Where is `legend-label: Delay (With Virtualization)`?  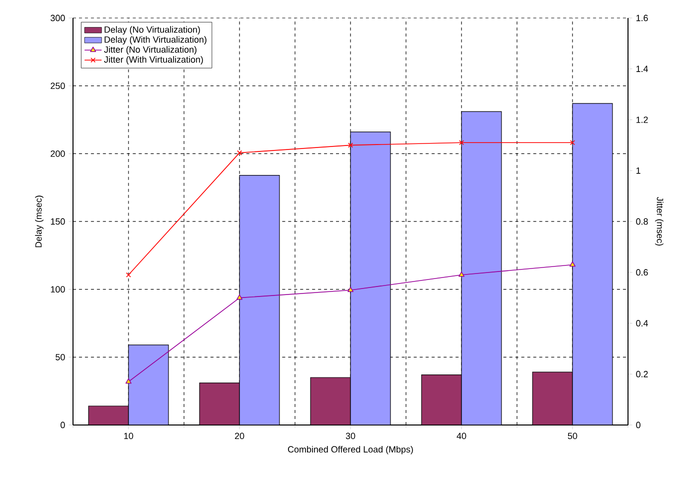 legend-label: Delay (With Virtualization) is located at coordinates (155, 40).